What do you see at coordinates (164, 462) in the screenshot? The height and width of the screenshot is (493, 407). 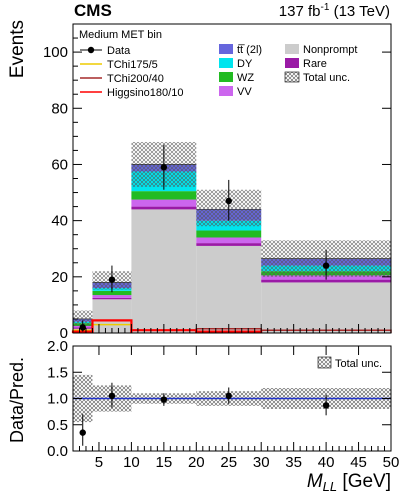 I see `x-tick-label-2: 15` at bounding box center [164, 462].